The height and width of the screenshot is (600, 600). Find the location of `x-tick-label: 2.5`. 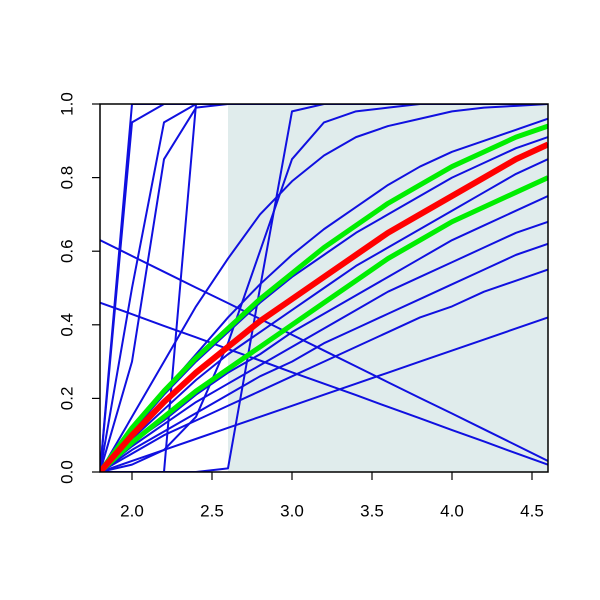

x-tick-label: 2.5 is located at coordinates (212, 510).